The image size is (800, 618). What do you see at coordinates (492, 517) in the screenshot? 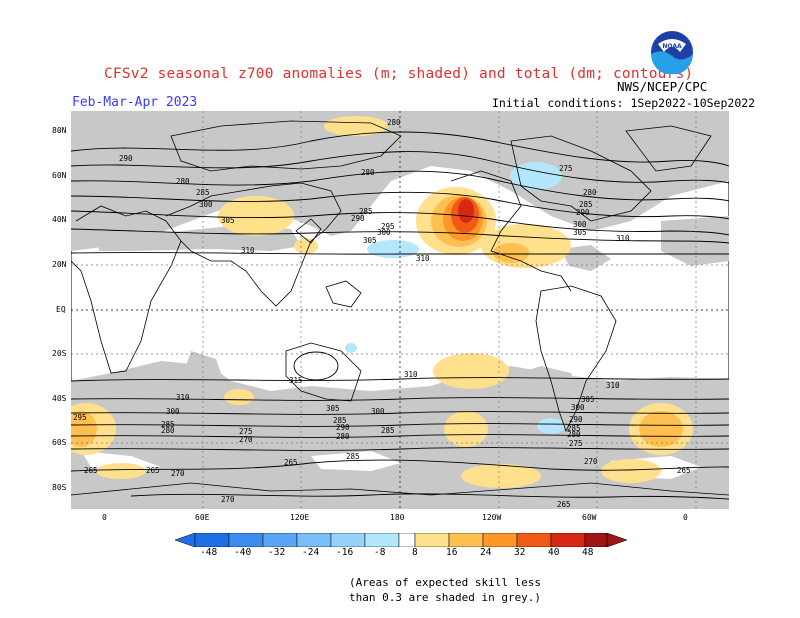
I see `lon-label: 120W` at bounding box center [492, 517].